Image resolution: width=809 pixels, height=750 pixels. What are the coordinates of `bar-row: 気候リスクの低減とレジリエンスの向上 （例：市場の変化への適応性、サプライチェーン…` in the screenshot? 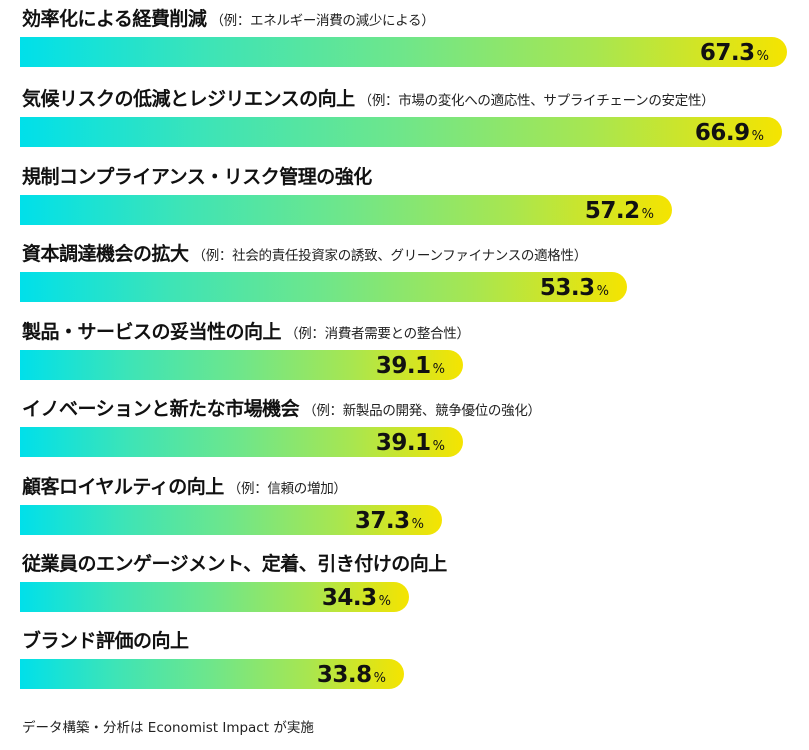 It's located at (414, 122).